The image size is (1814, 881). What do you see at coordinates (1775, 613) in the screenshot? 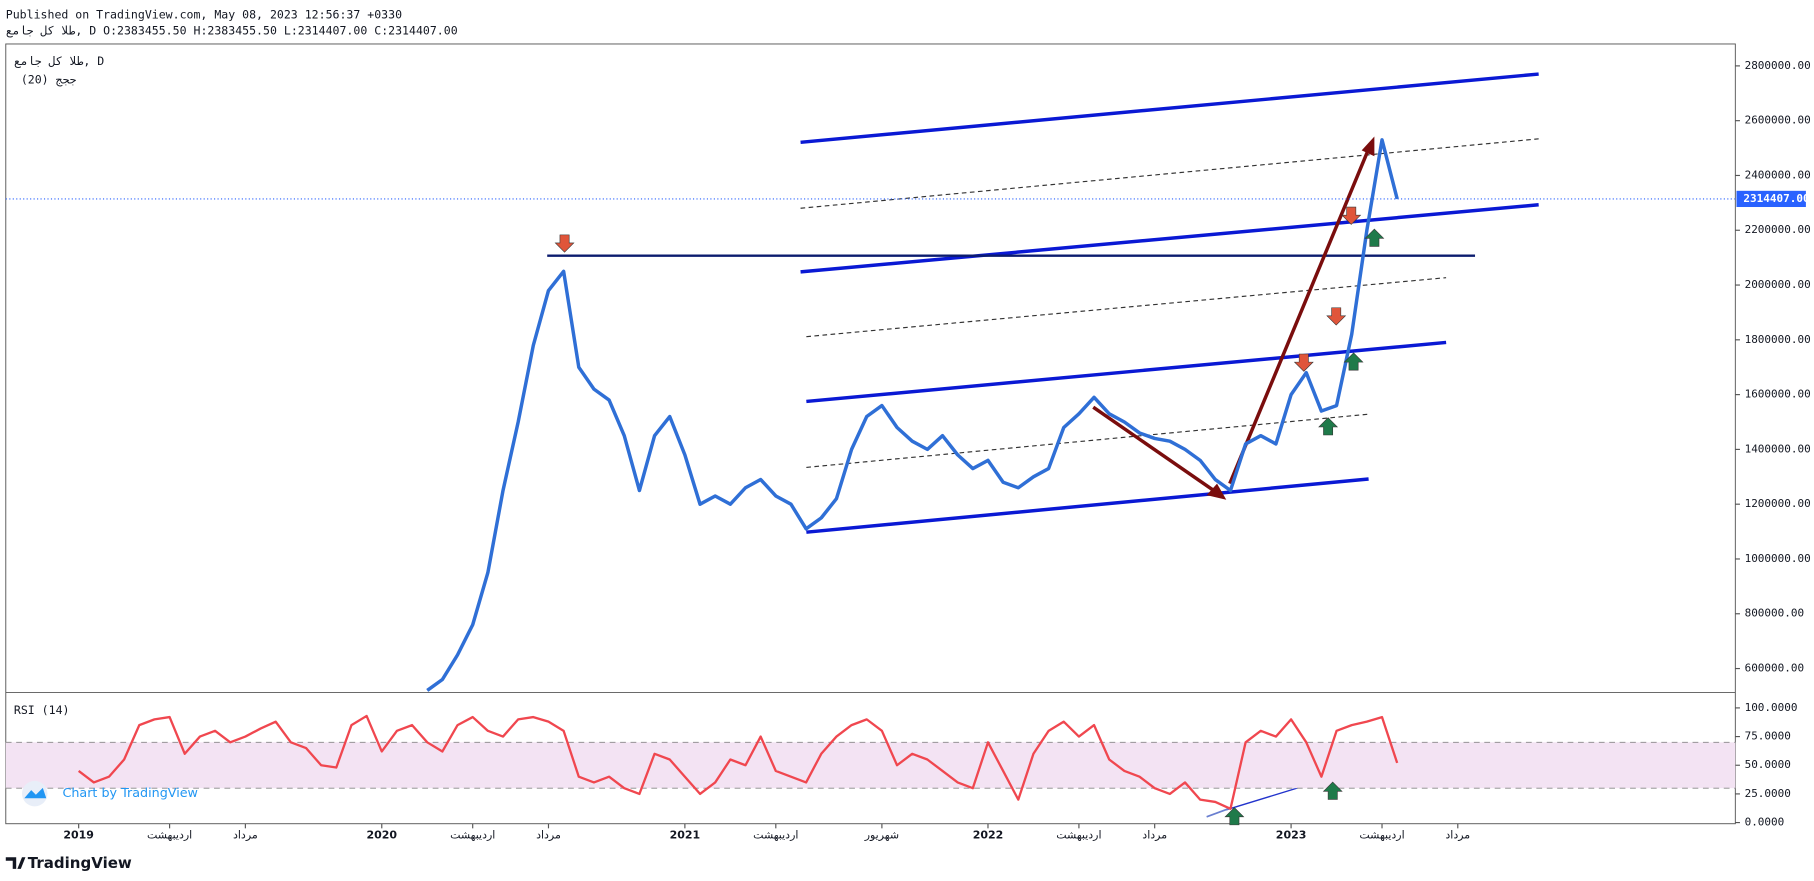
I see `y-tick-label: 800000.00` at bounding box center [1775, 613].